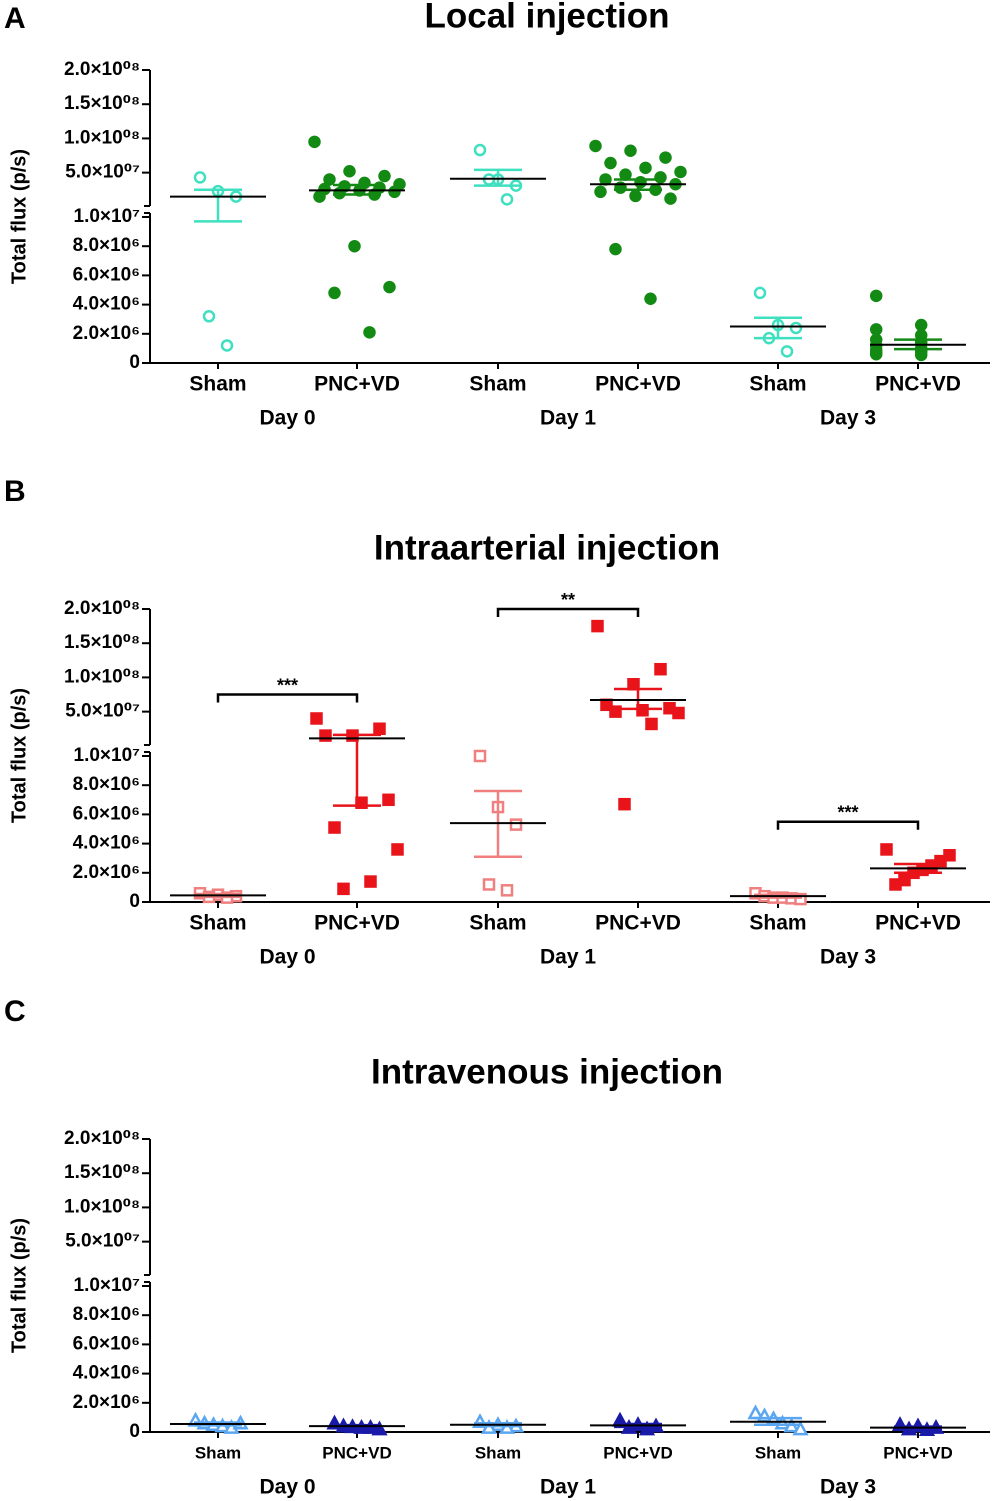 The height and width of the screenshot is (1501, 1000). I want to click on panel-letter: C, so click(15, 1011).